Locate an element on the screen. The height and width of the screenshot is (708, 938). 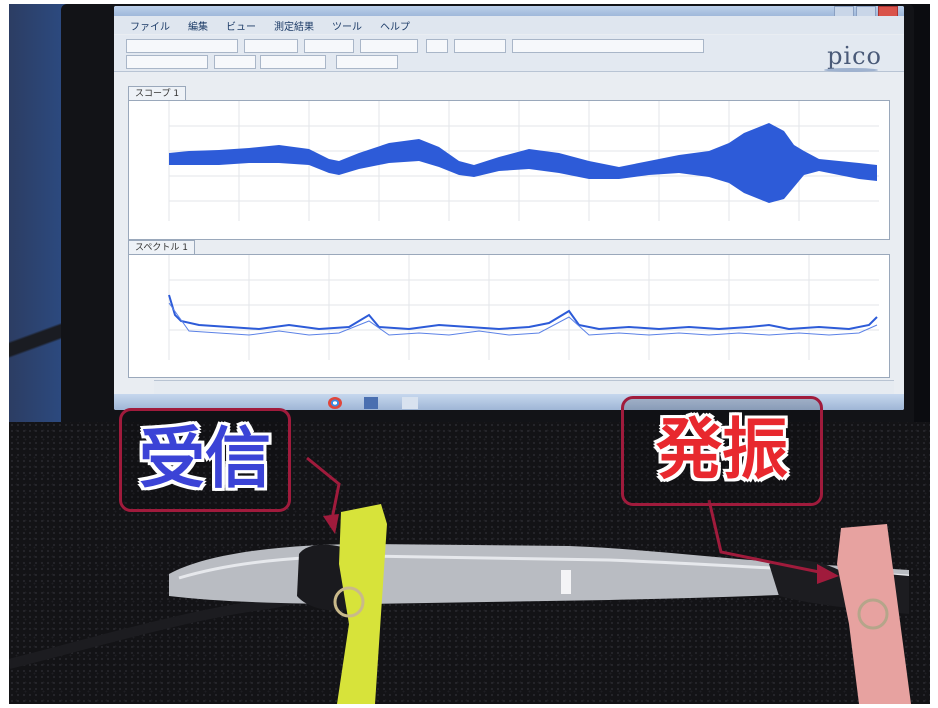
oscillate-callout: 発振 is located at coordinates (722, 451).